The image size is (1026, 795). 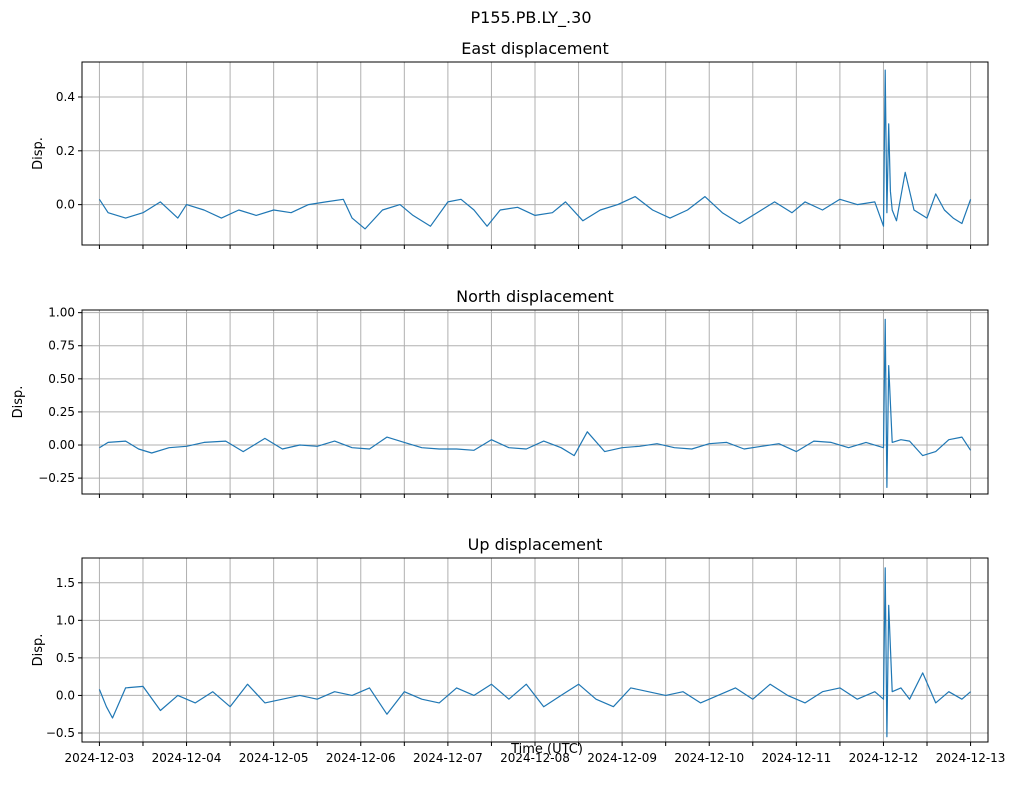 I want to click on y-tick-label: 1.0, so click(x=65, y=620).